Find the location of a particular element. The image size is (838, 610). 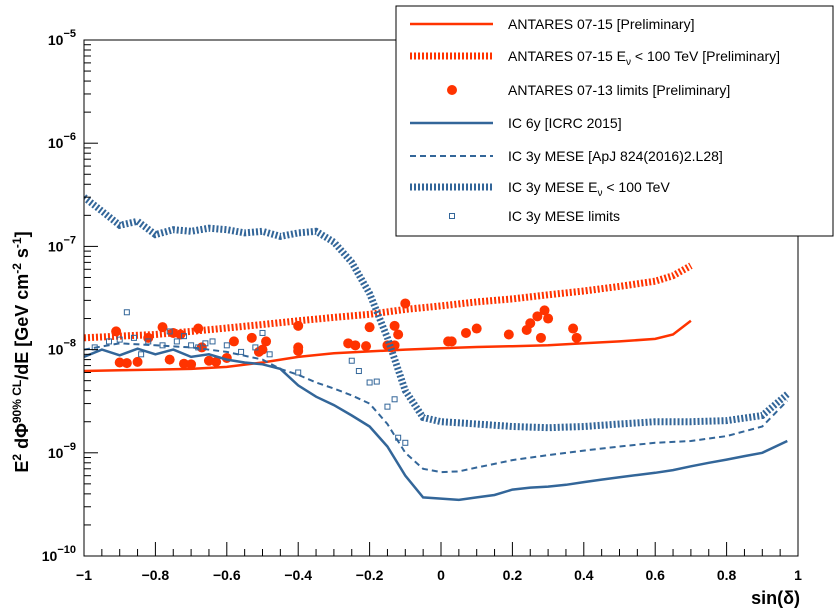

x-tick-label: −0.8 is located at coordinates (156, 575).